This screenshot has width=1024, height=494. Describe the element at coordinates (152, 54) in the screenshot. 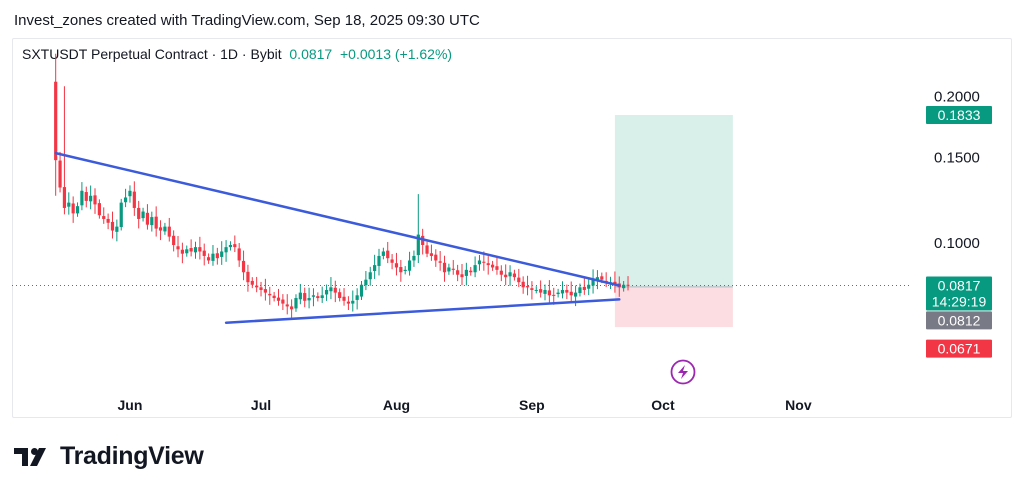

I see `symbol-title: SXTUSDT Perpetual Contract · 1D · Bybit` at that location.